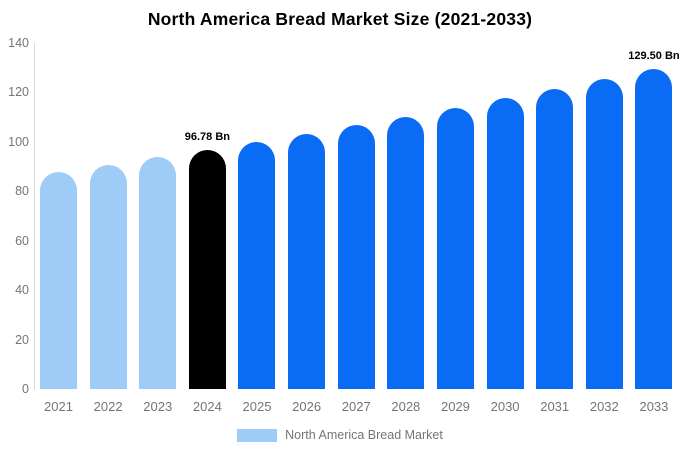  Describe the element at coordinates (257, 435) in the screenshot. I see `legend-swatch` at that location.